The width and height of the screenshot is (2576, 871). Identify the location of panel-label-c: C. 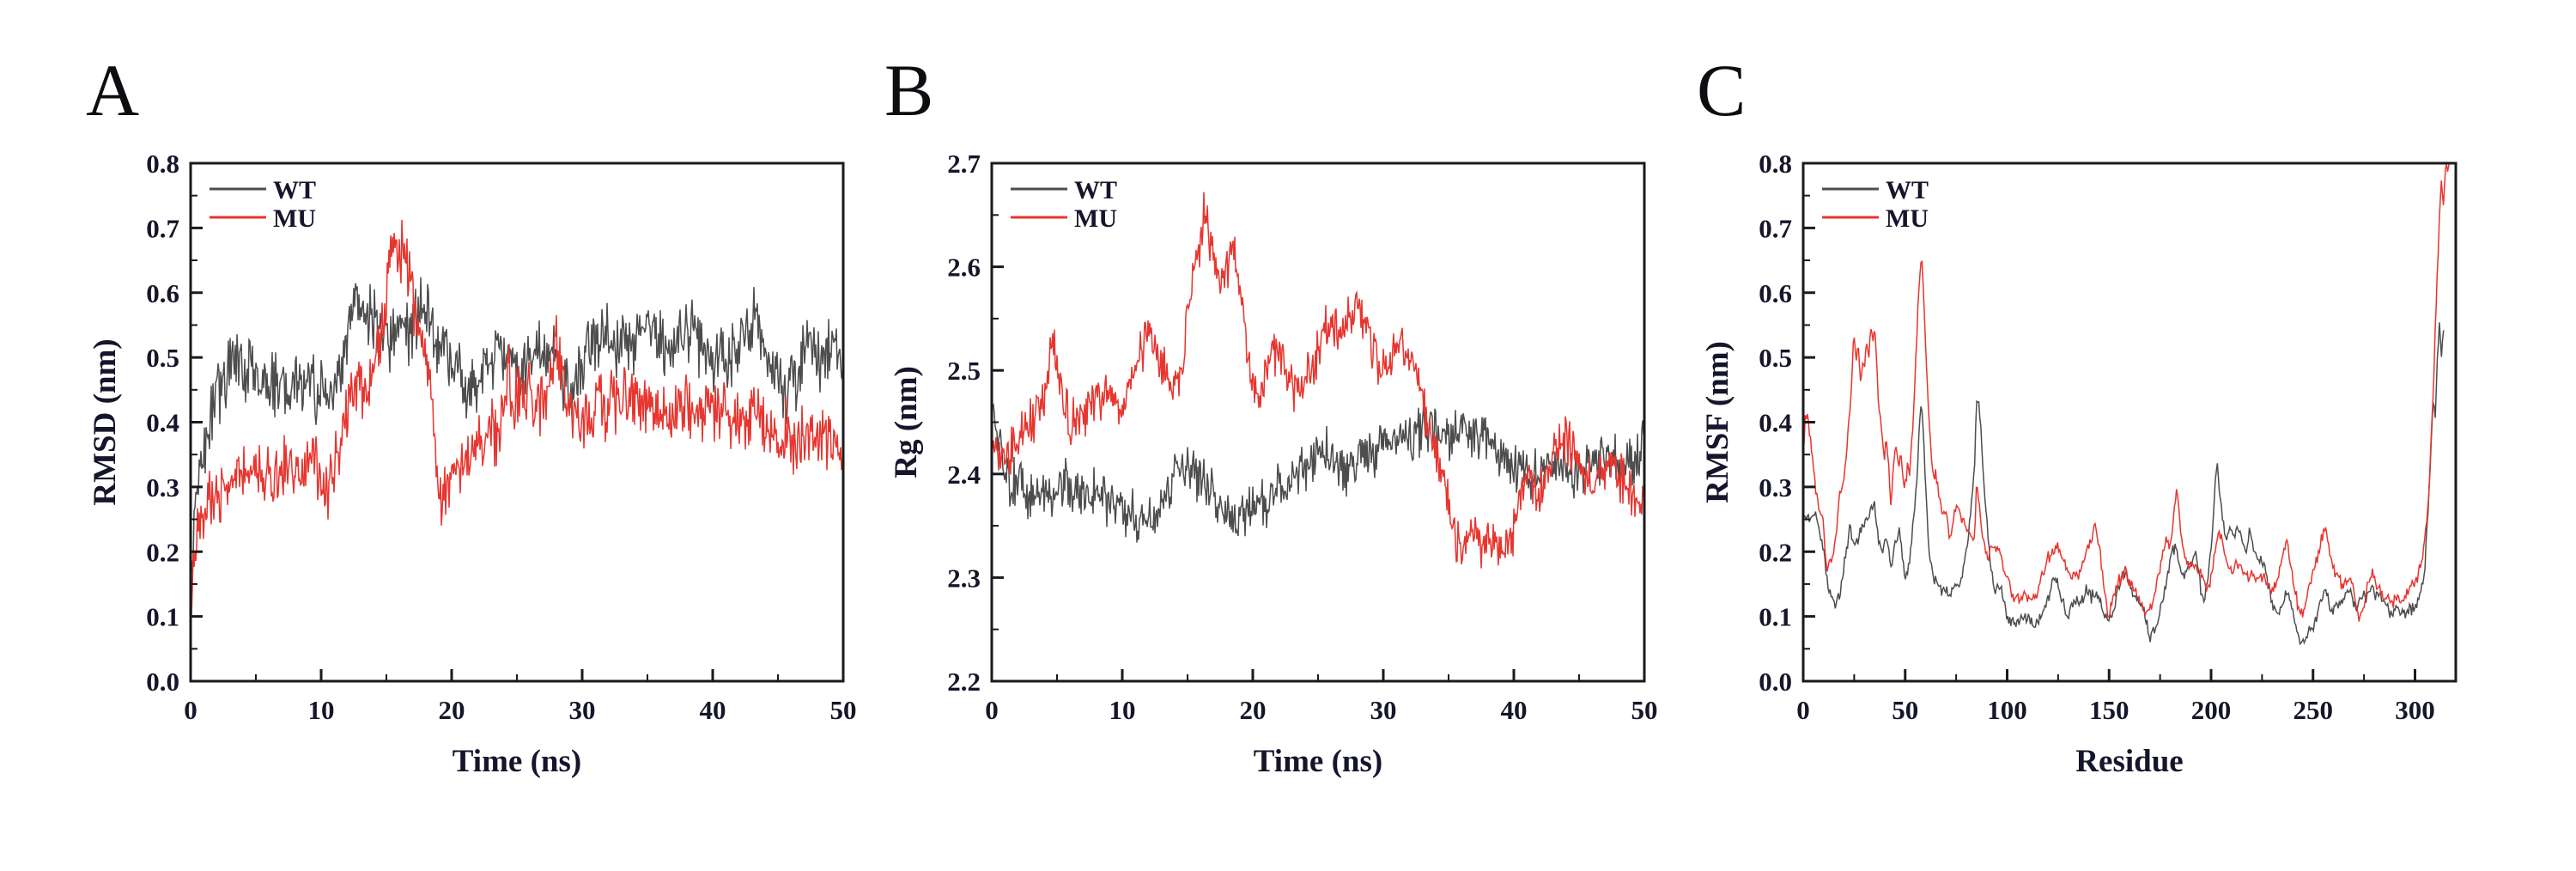
(1722, 90).